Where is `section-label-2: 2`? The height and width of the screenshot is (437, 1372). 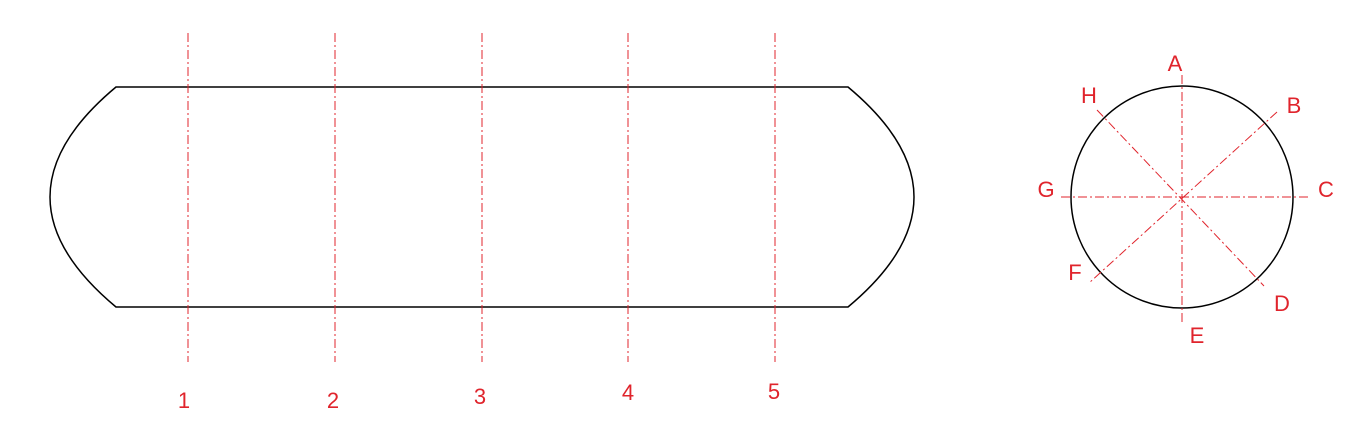 section-label-2: 2 is located at coordinates (333, 400).